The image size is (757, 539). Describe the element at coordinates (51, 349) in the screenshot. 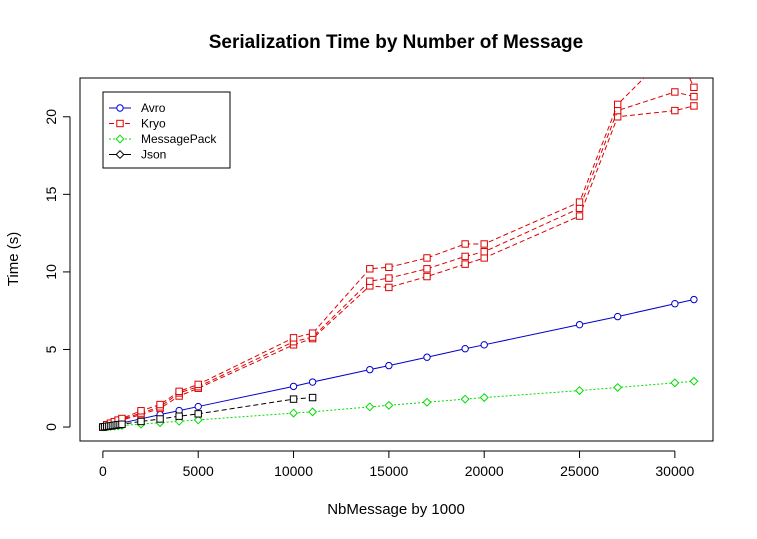

I see `y-tick-label: 5` at that location.